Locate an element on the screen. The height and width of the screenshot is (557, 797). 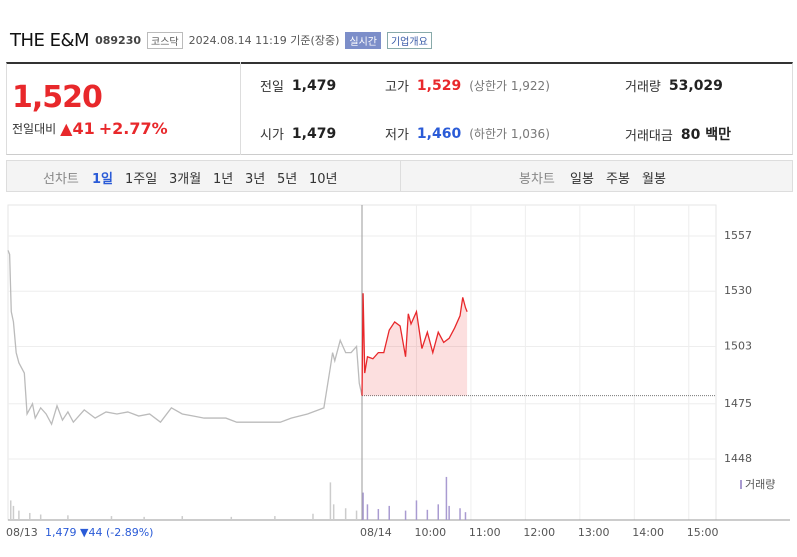
y-tick-label: 1557 is located at coordinates (738, 235).